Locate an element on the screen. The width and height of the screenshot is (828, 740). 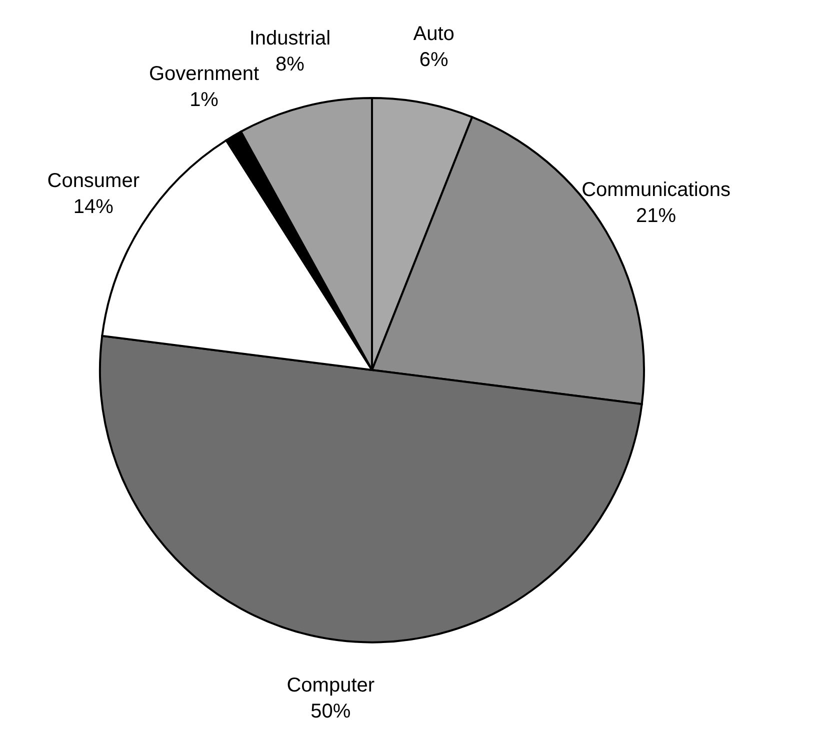
data-label: 50% is located at coordinates (330, 711).